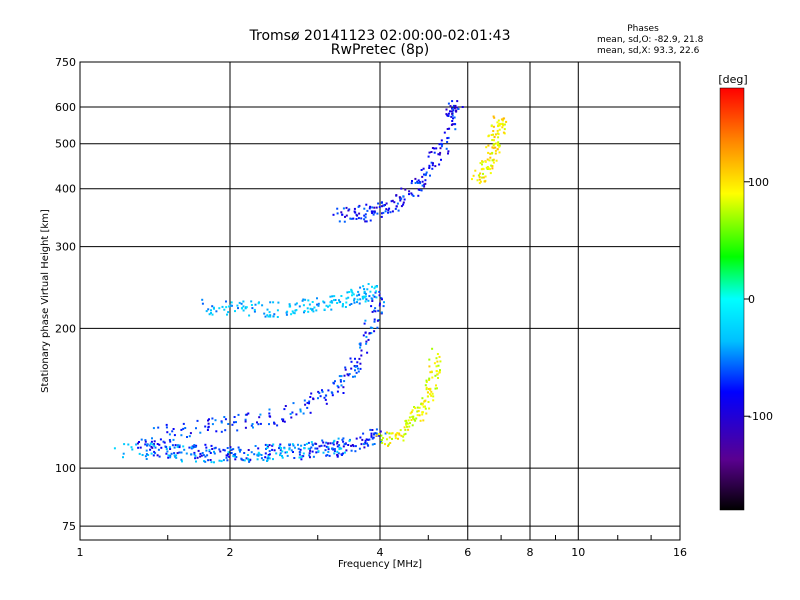 The height and width of the screenshot is (600, 800). I want to click on stats-line-x: mean, sd,X: 93.3, 22.6, so click(648, 51).